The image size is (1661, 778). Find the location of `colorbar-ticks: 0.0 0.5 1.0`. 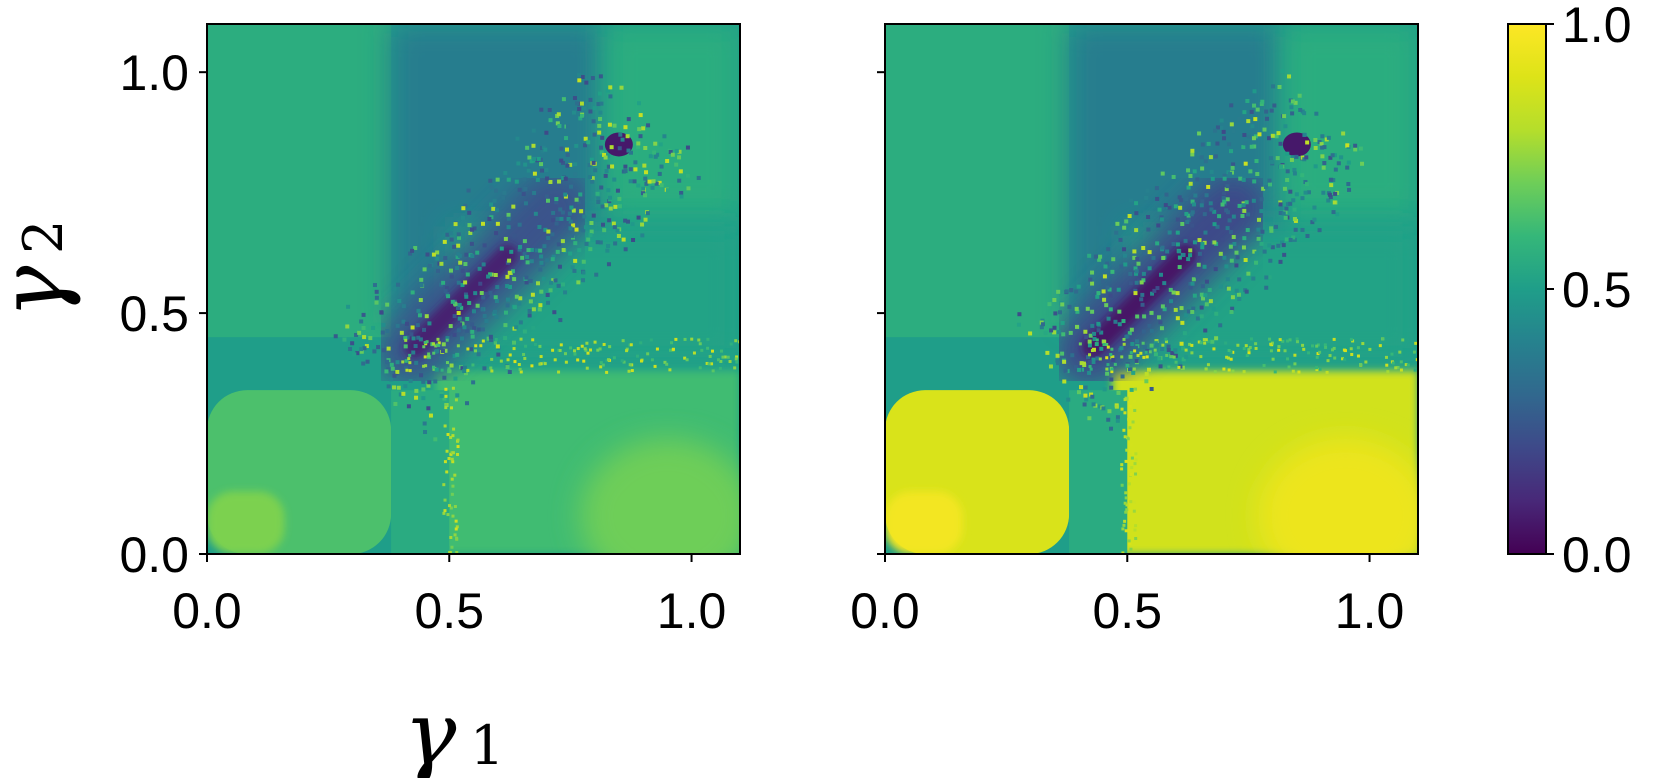

colorbar-ticks: 0.0 0.5 1.0 is located at coordinates (1589, 291).